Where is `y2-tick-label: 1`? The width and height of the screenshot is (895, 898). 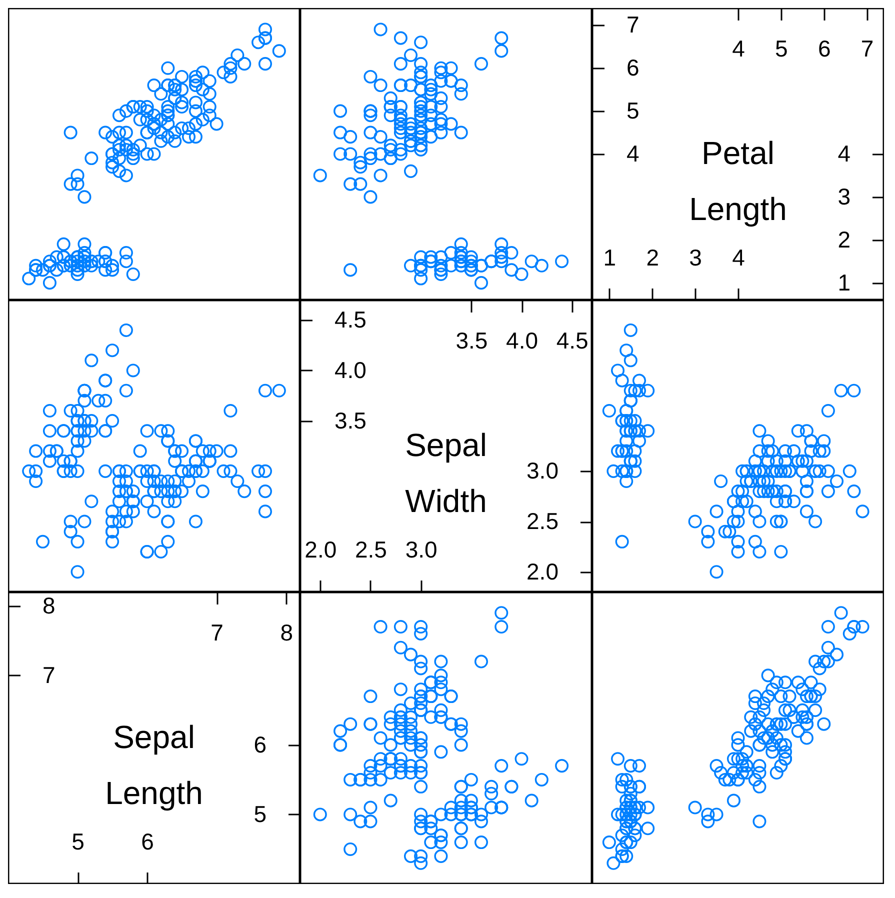 y2-tick-label: 1 is located at coordinates (844, 282).